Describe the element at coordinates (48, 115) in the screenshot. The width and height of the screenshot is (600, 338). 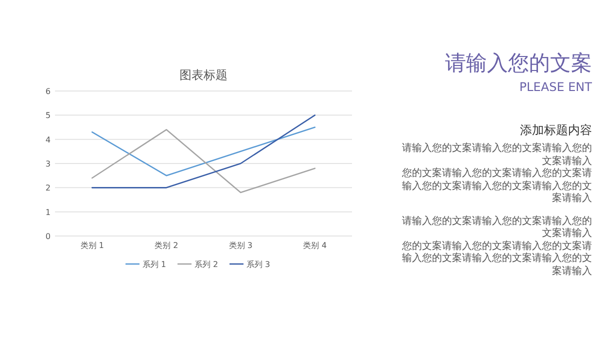
I see `y-tick-label: 5` at that location.